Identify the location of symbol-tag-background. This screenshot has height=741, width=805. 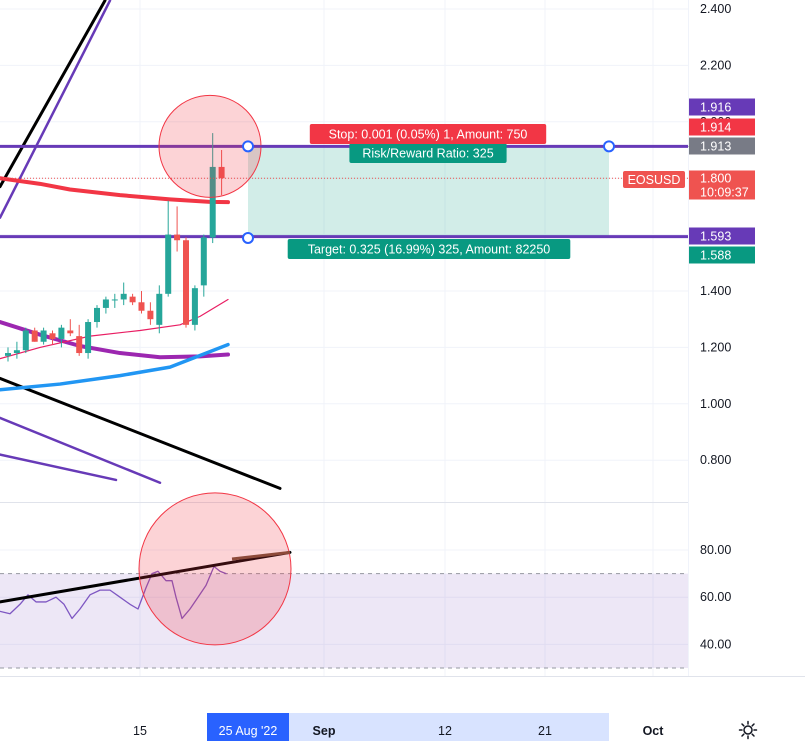
(654, 179).